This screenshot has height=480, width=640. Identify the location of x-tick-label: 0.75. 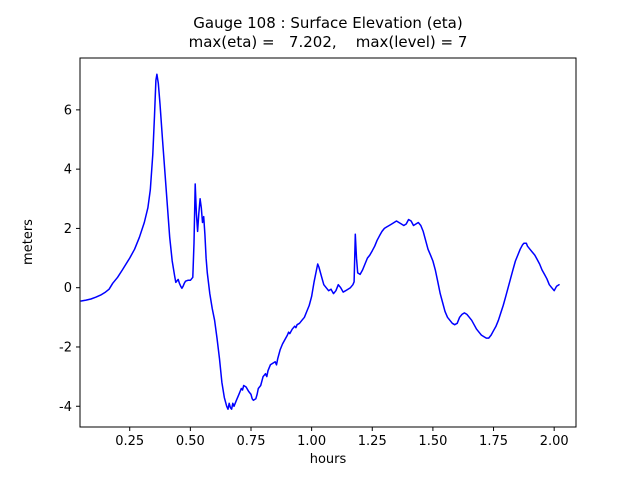
(251, 441).